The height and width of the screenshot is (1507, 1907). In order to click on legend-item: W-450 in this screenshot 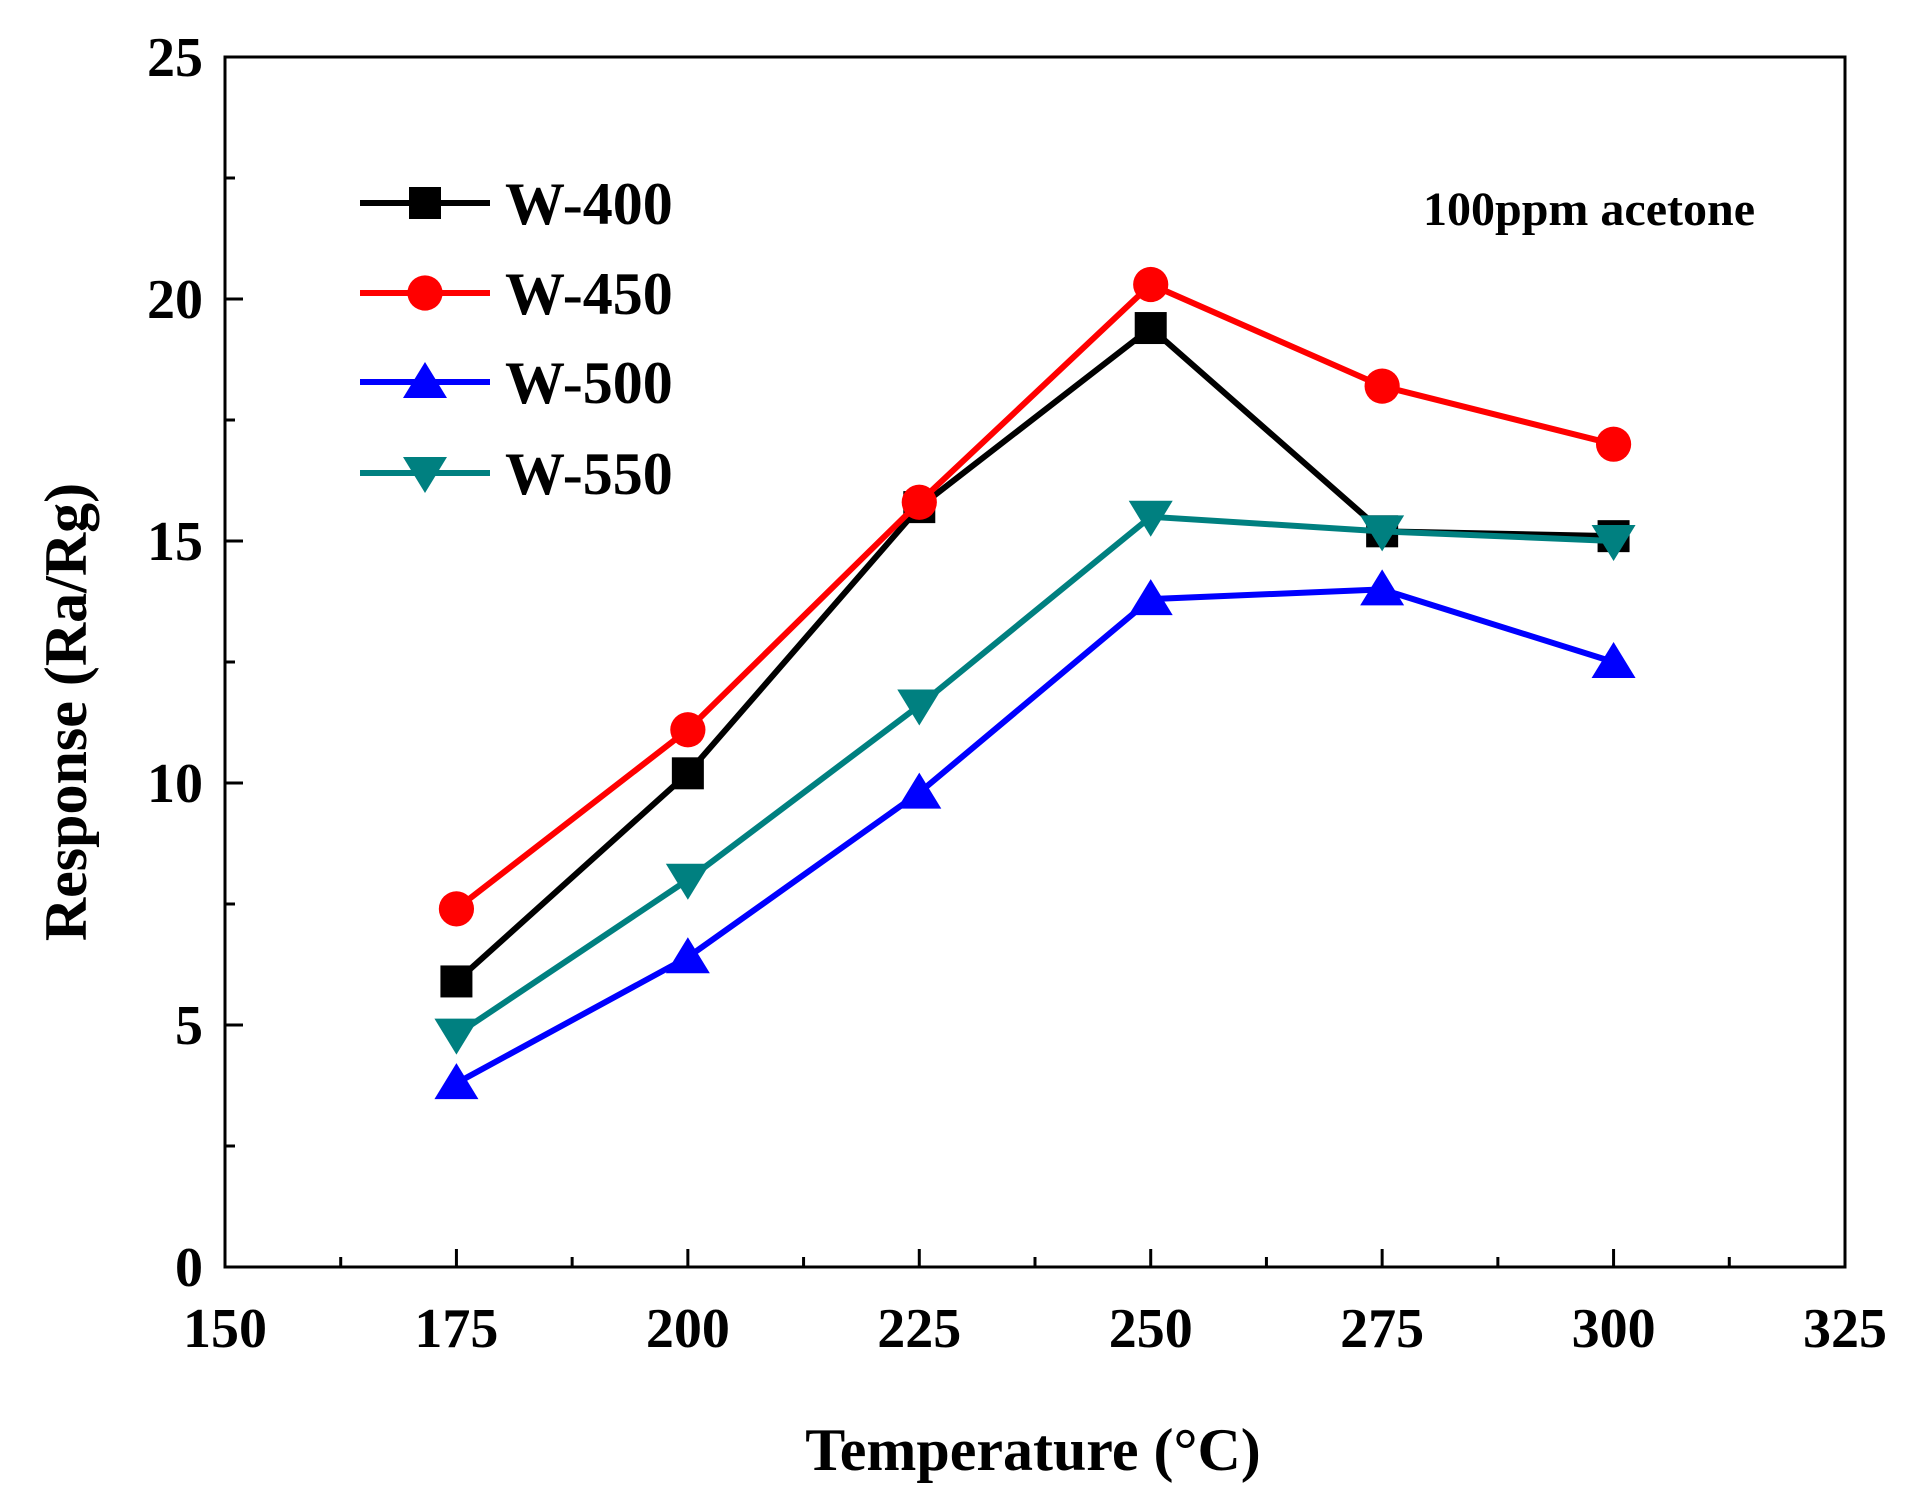, I will do `click(516, 294)`.